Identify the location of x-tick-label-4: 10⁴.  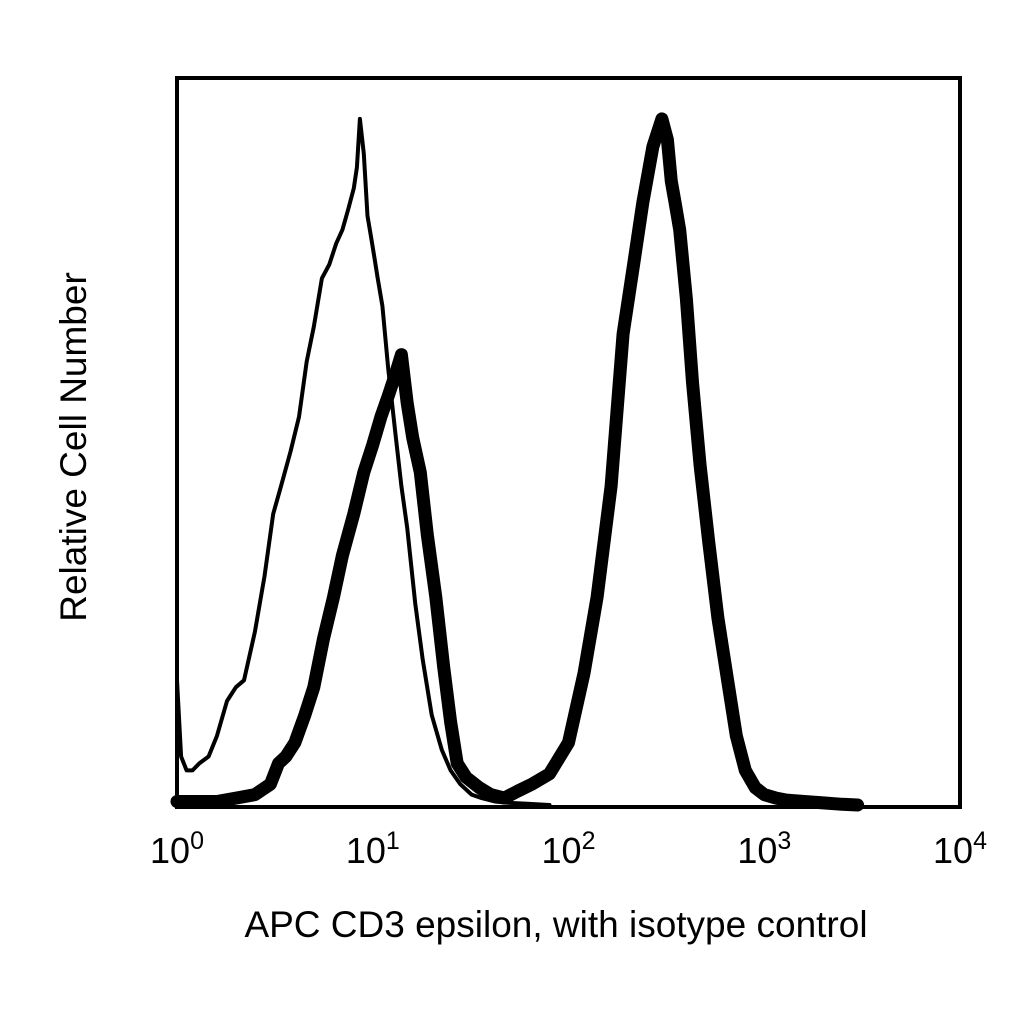
(960, 849).